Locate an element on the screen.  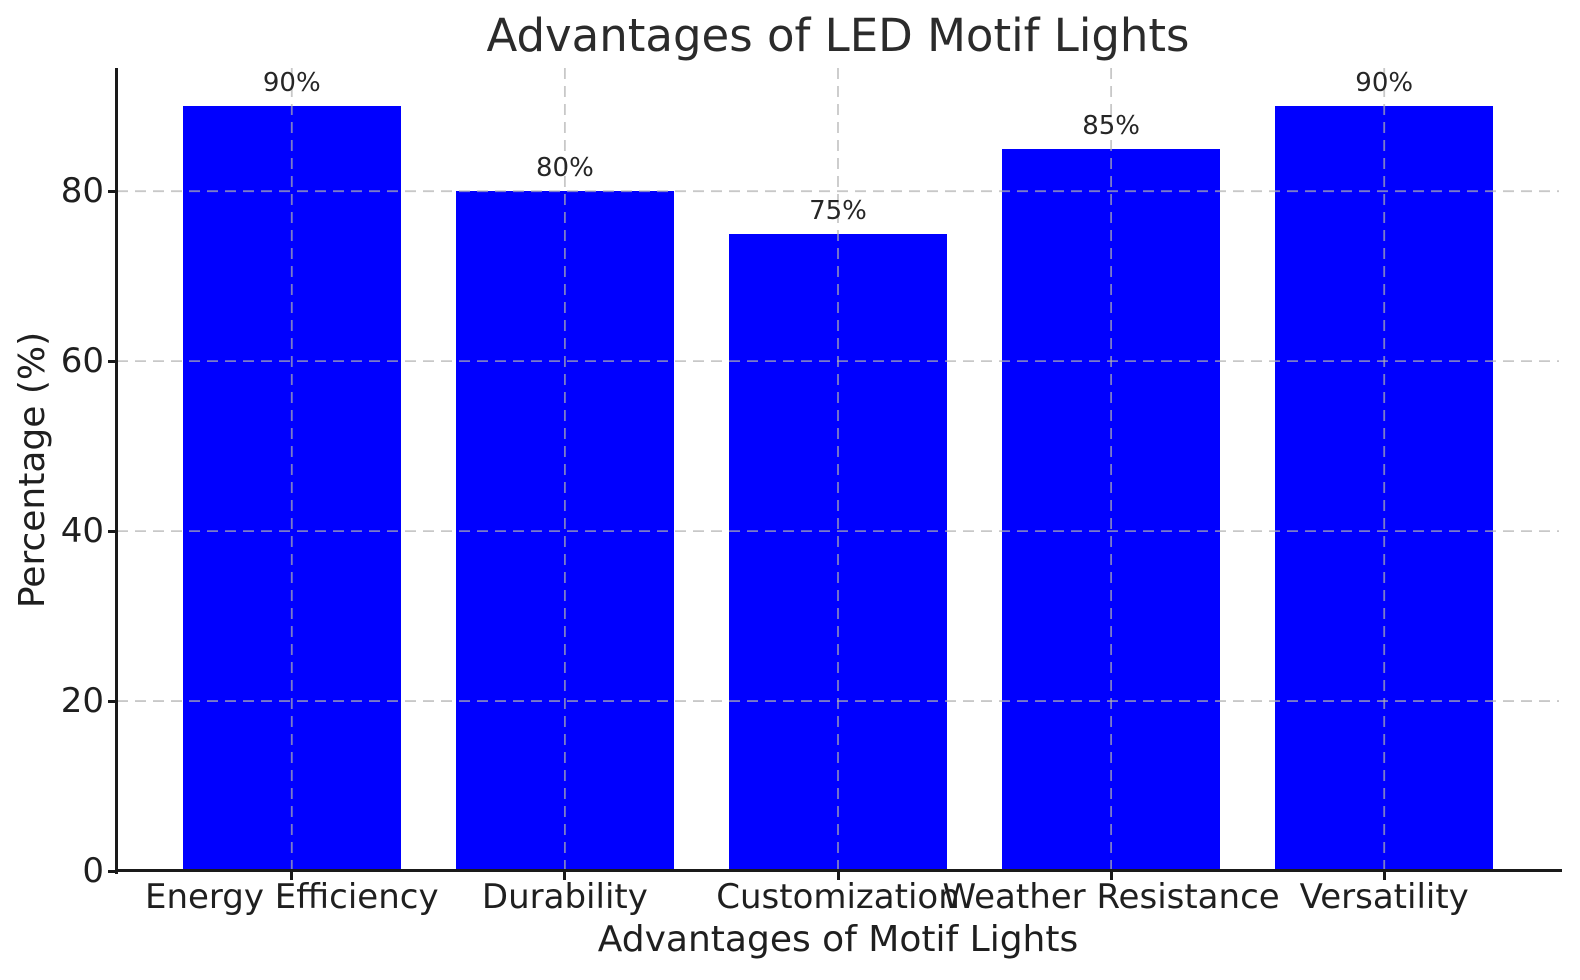
x-tick-energy-efficiency is located at coordinates (292, 875).